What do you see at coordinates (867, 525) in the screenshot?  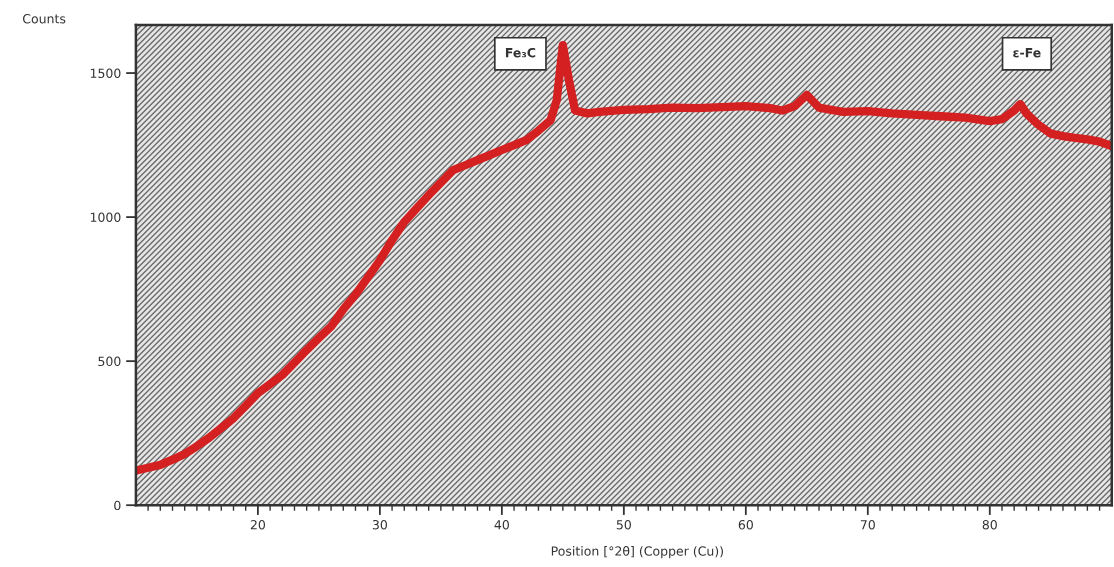 I see `x-tick-label: 70` at bounding box center [867, 525].